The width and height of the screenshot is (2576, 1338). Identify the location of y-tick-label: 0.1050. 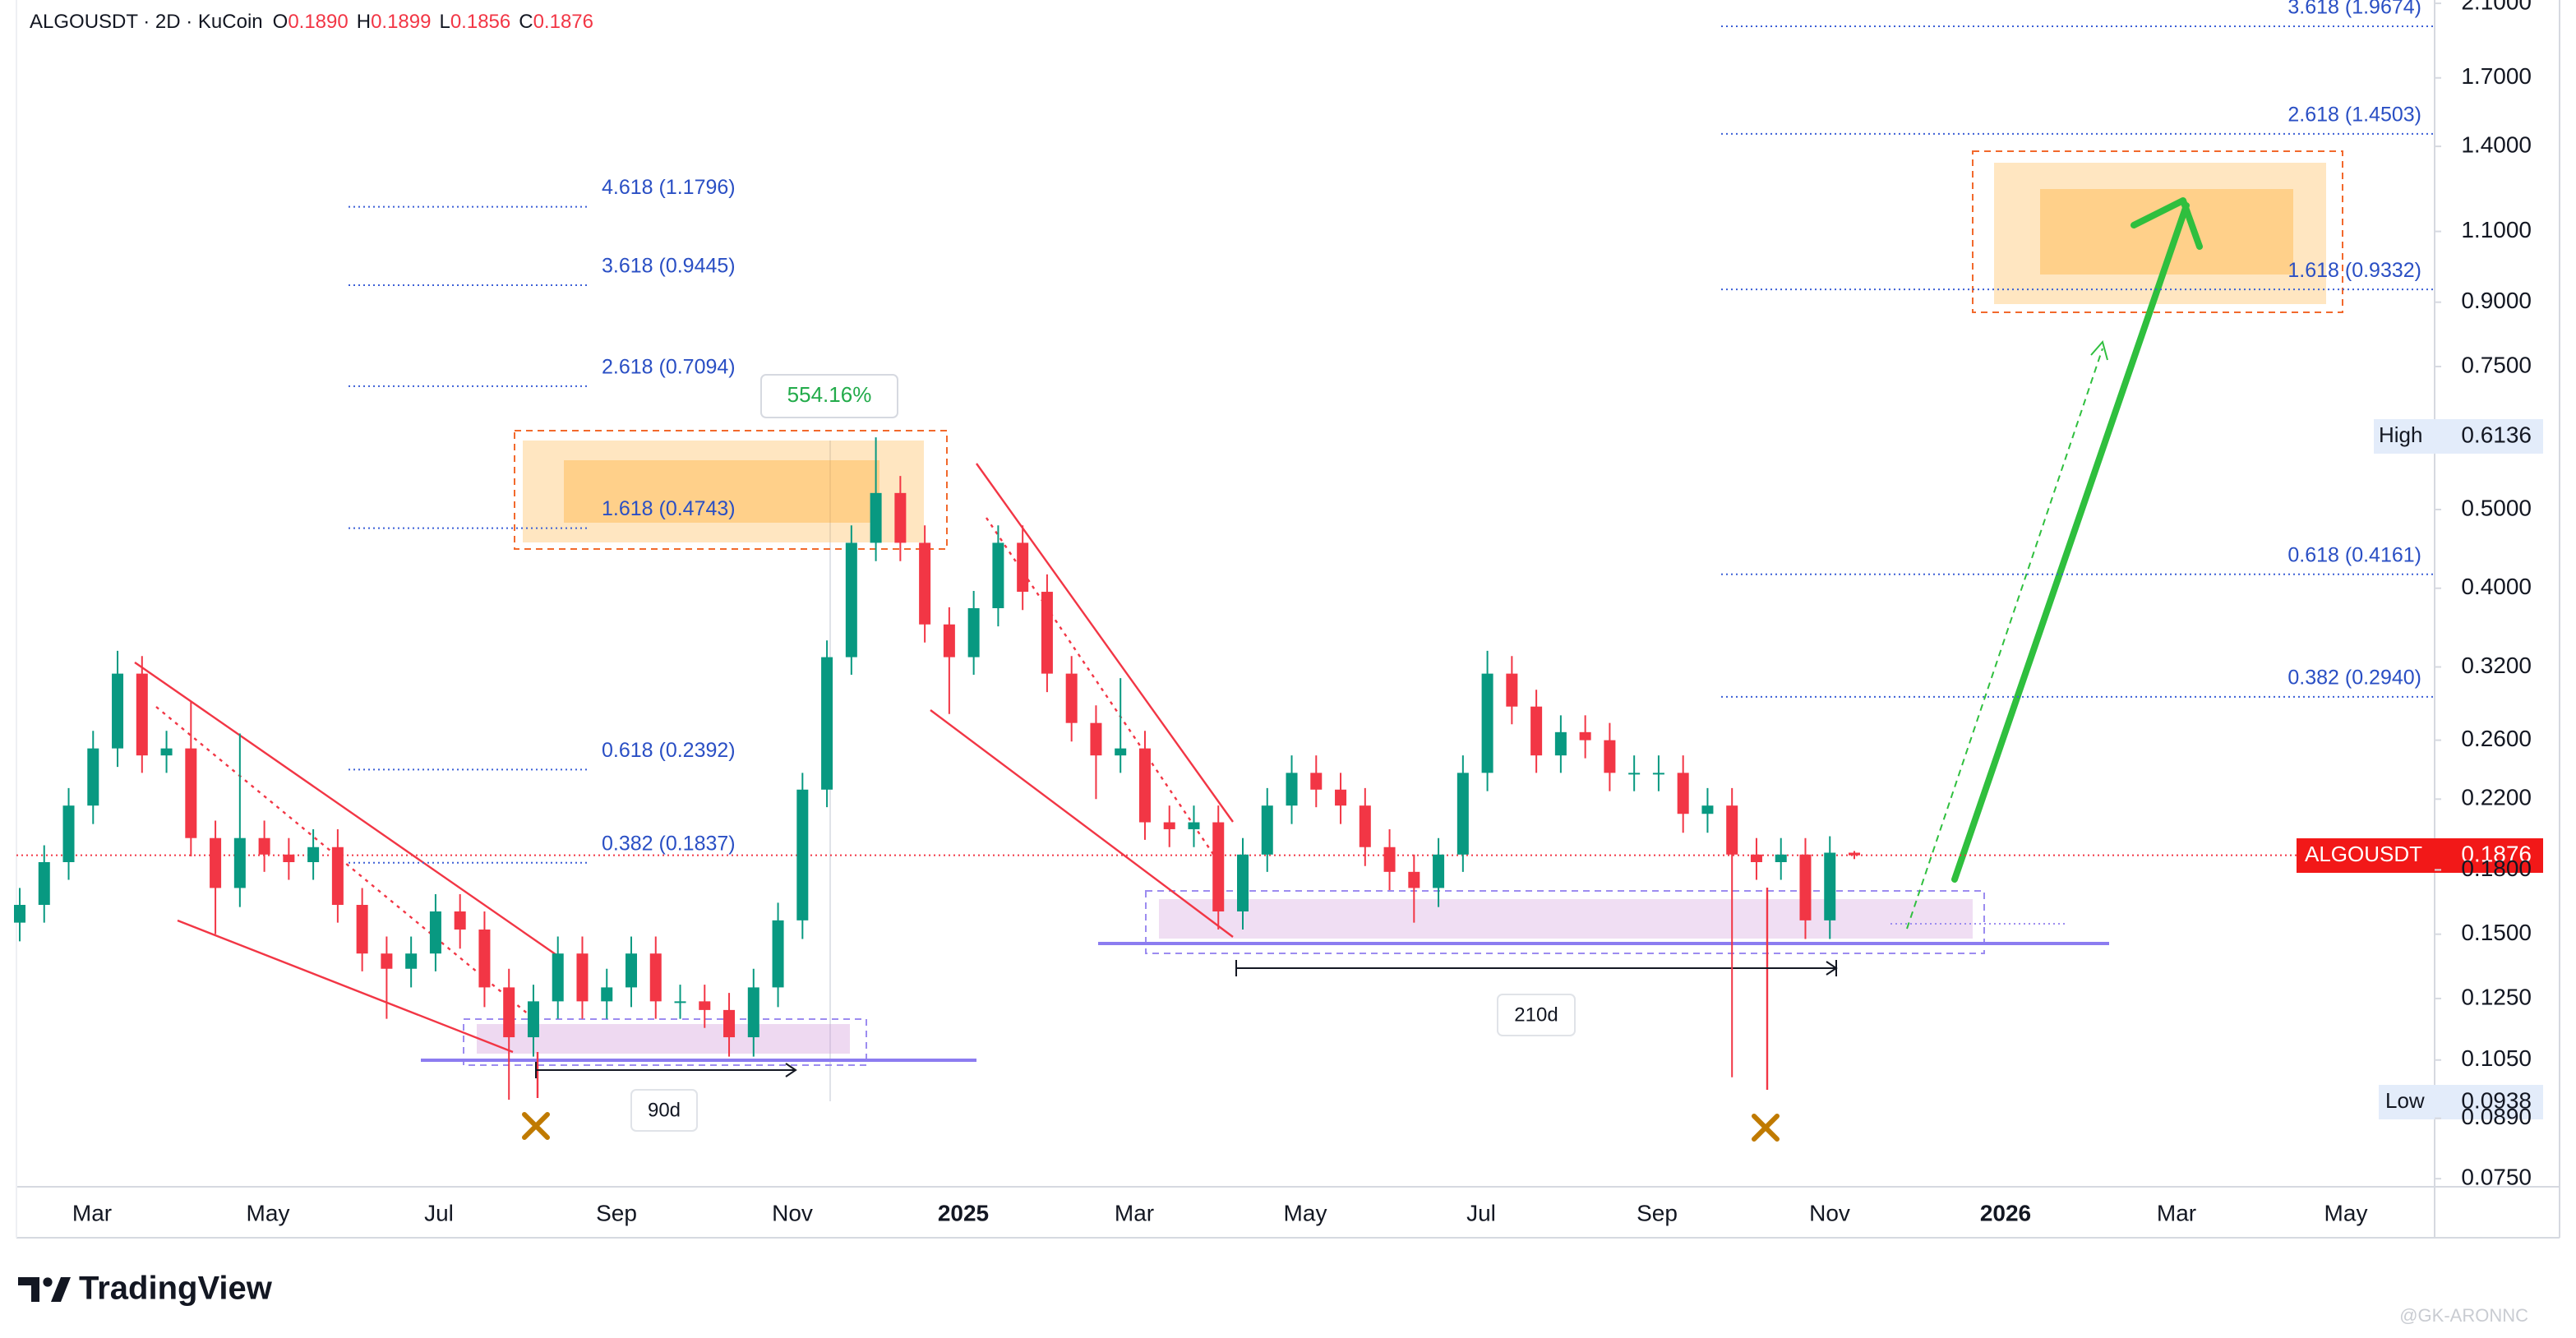
(2496, 1058).